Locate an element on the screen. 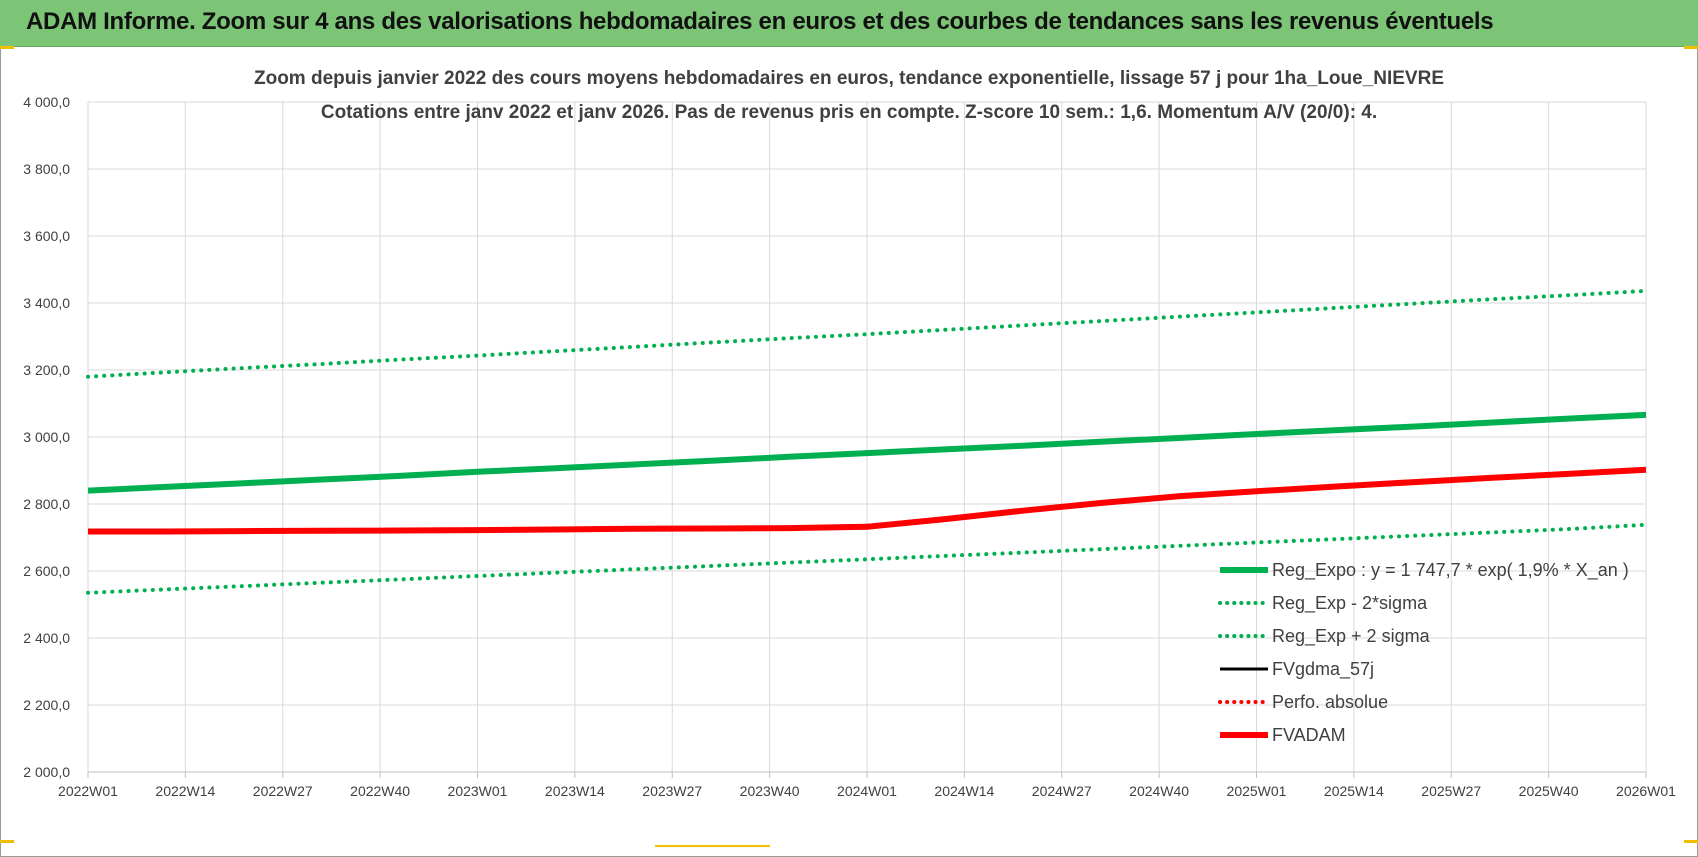 The width and height of the screenshot is (1698, 857). x-tick-label: 2023W01 is located at coordinates (478, 791).